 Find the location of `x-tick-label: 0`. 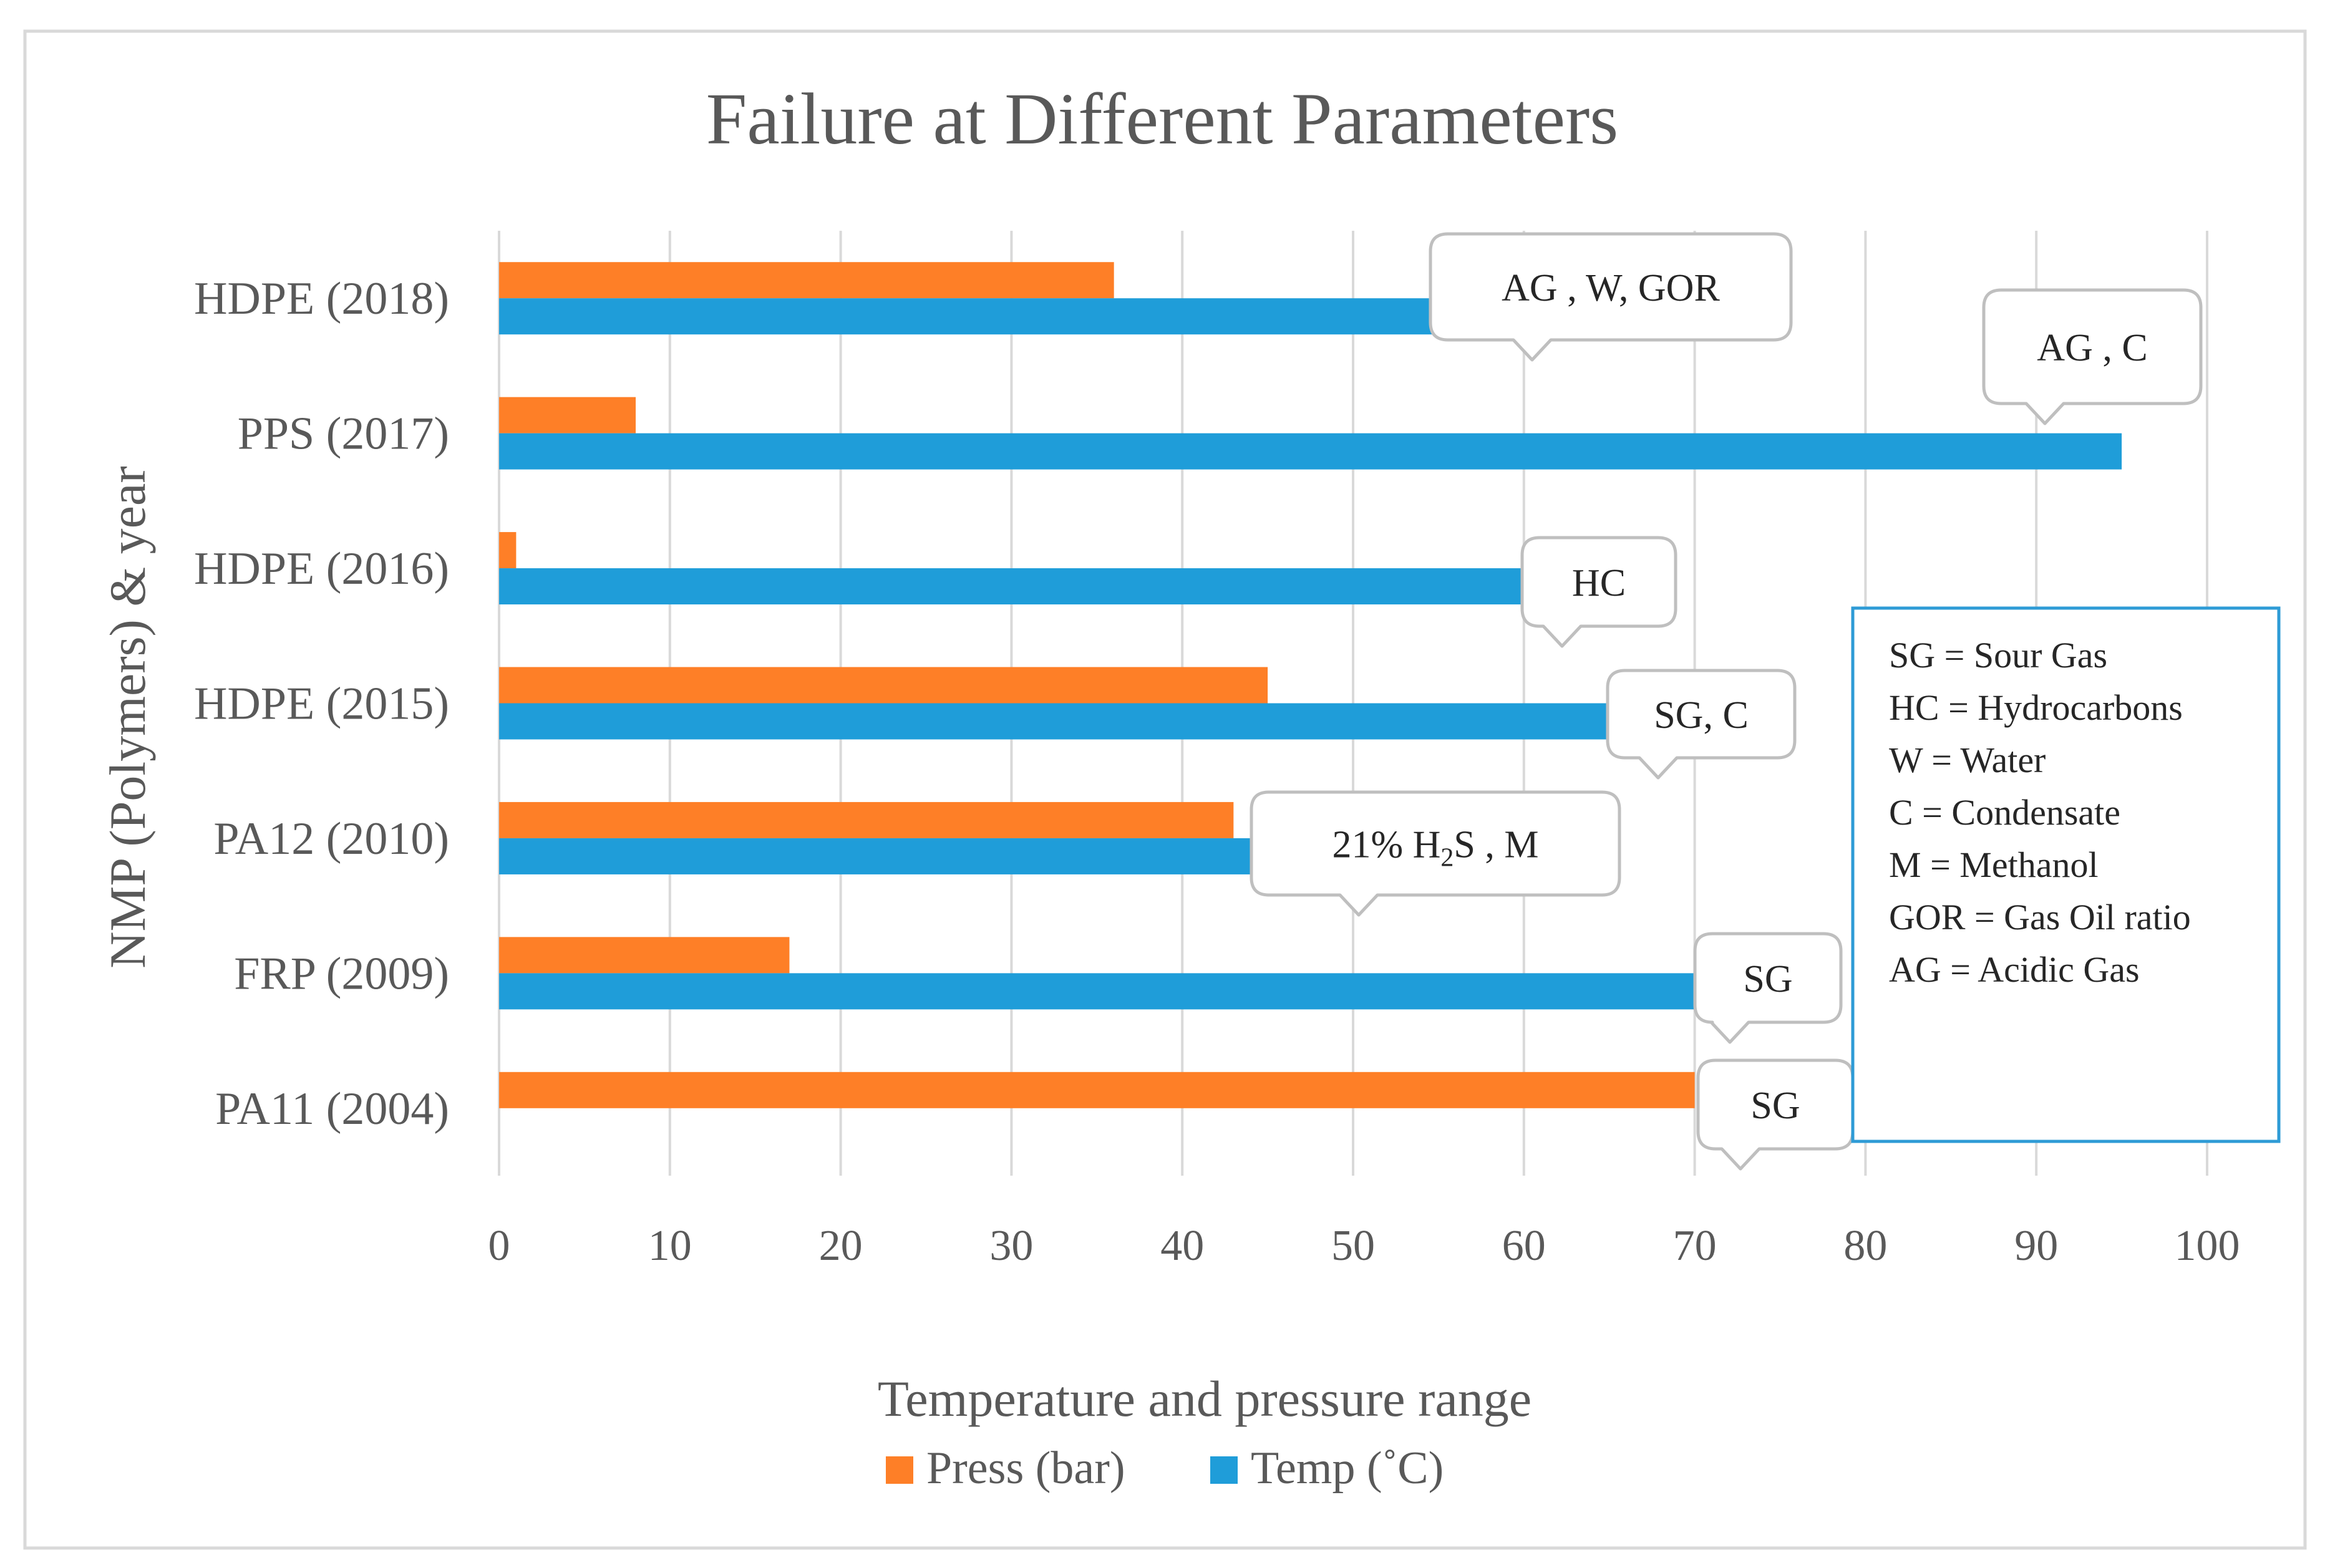

x-tick-label: 0 is located at coordinates (499, 1246).